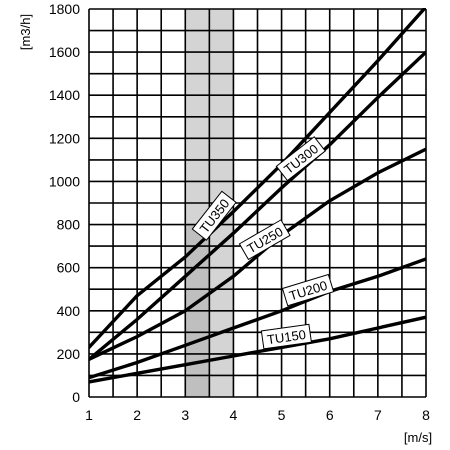  What do you see at coordinates (89, 415) in the screenshot?
I see `x-tick-label: 1` at bounding box center [89, 415].